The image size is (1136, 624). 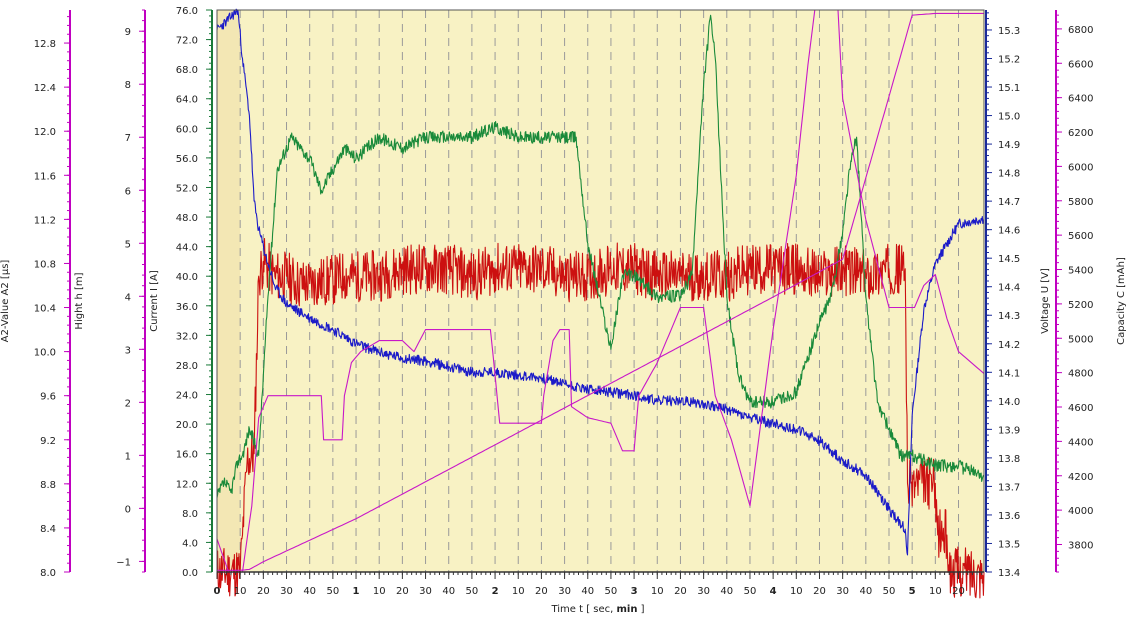 I want to click on y-tick-label-current: 16.0, so click(x=187, y=455).